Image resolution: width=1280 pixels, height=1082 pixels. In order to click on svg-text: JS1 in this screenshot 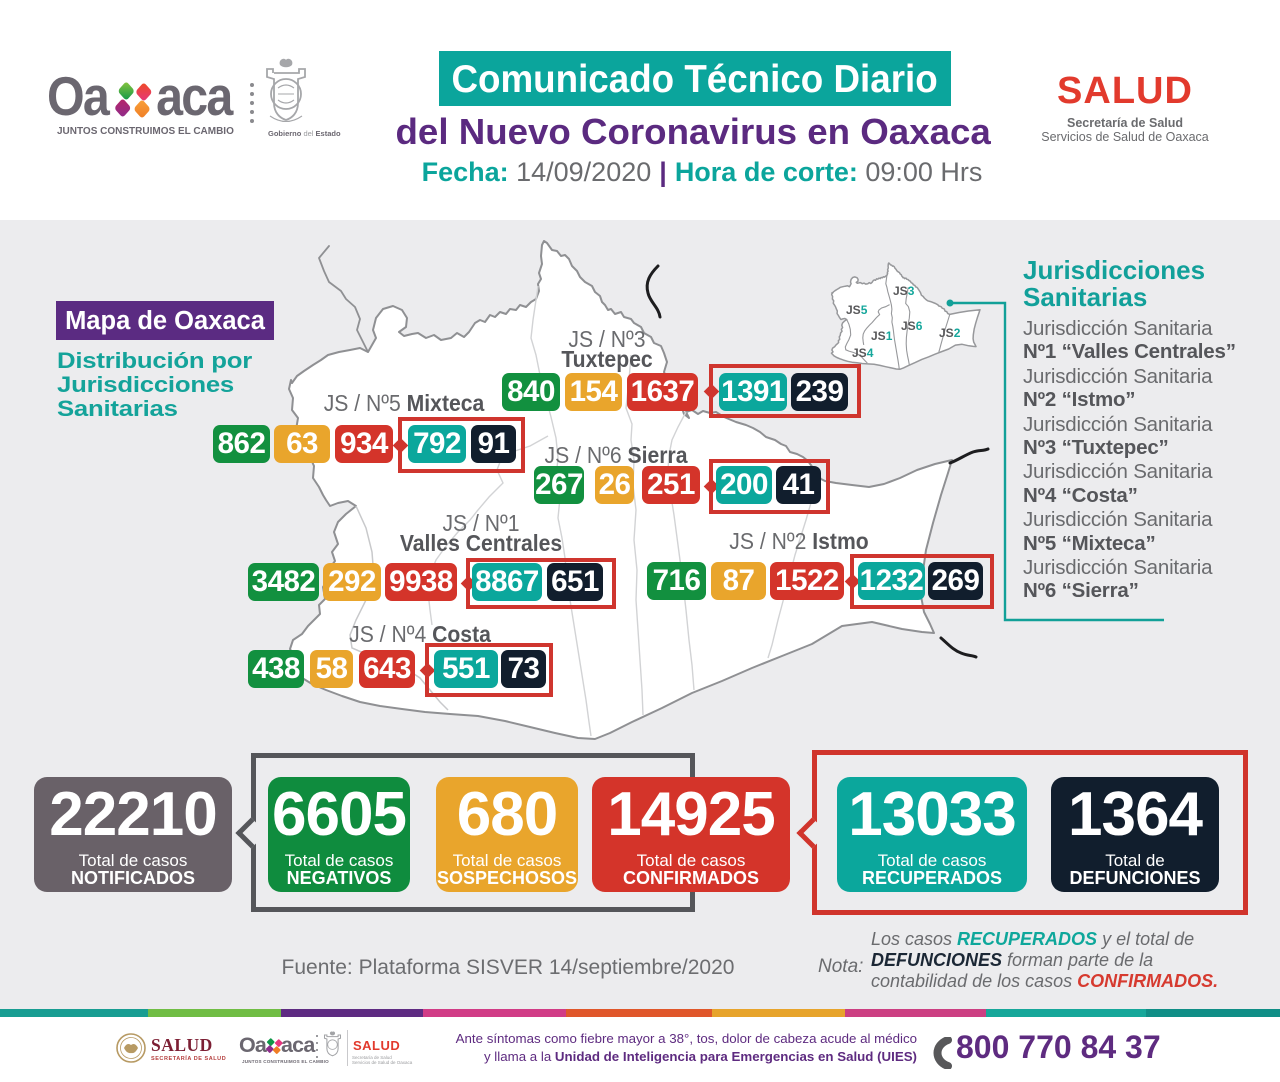, I will do `click(882, 336)`.